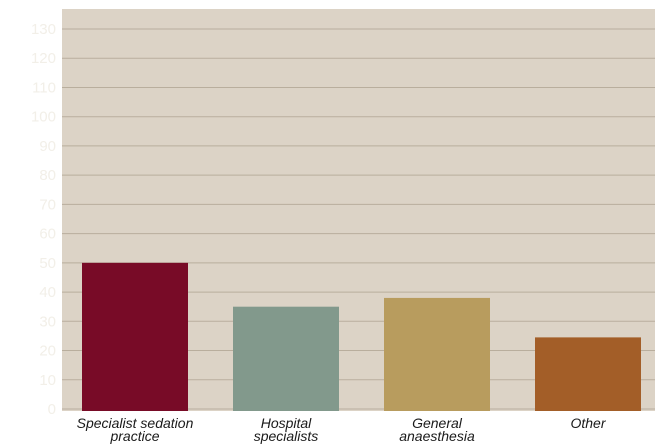  Describe the element at coordinates (437, 423) in the screenshot. I see `x-category-label-line: General` at that location.